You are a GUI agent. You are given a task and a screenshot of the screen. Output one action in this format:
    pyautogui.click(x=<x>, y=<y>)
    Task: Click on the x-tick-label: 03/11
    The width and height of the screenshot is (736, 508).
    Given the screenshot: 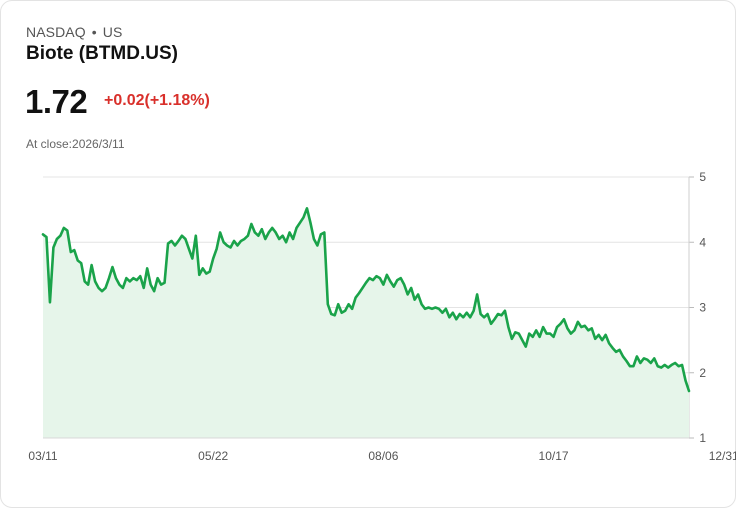 What is the action you would take?
    pyautogui.click(x=42, y=456)
    